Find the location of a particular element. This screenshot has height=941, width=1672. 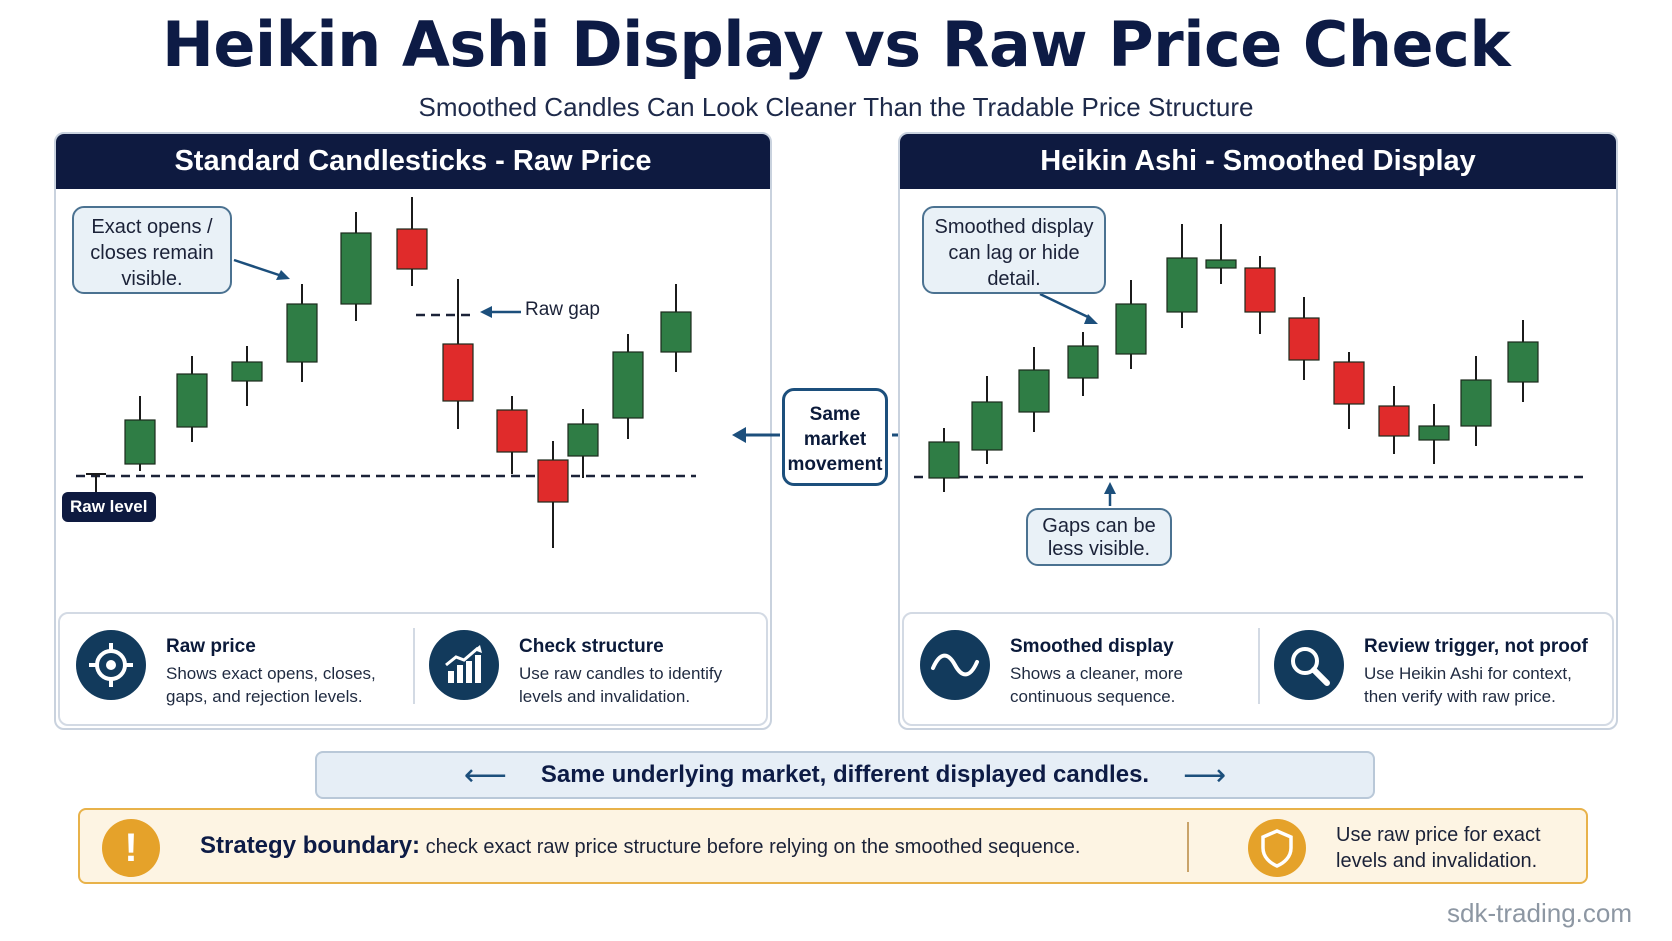

strategy-label: Strategy boundary: is located at coordinates (310, 845).